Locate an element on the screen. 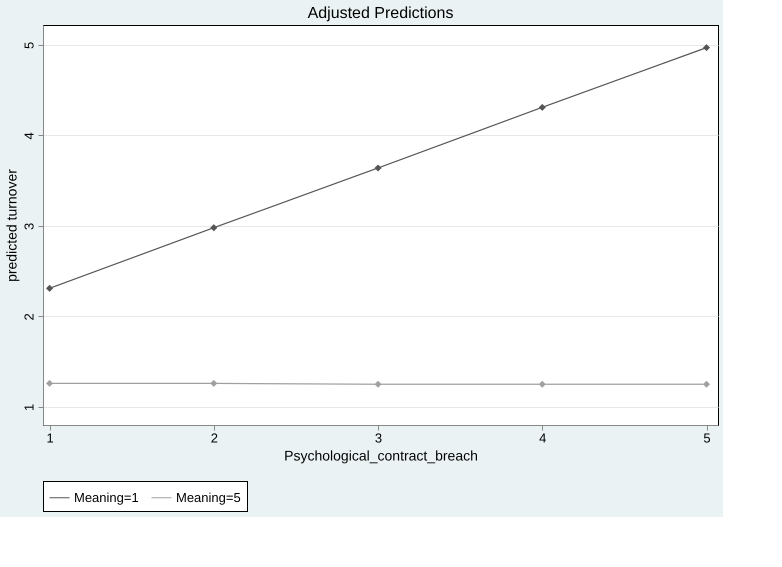 This screenshot has height=567, width=782. y-tick-label: 3 is located at coordinates (29, 226).